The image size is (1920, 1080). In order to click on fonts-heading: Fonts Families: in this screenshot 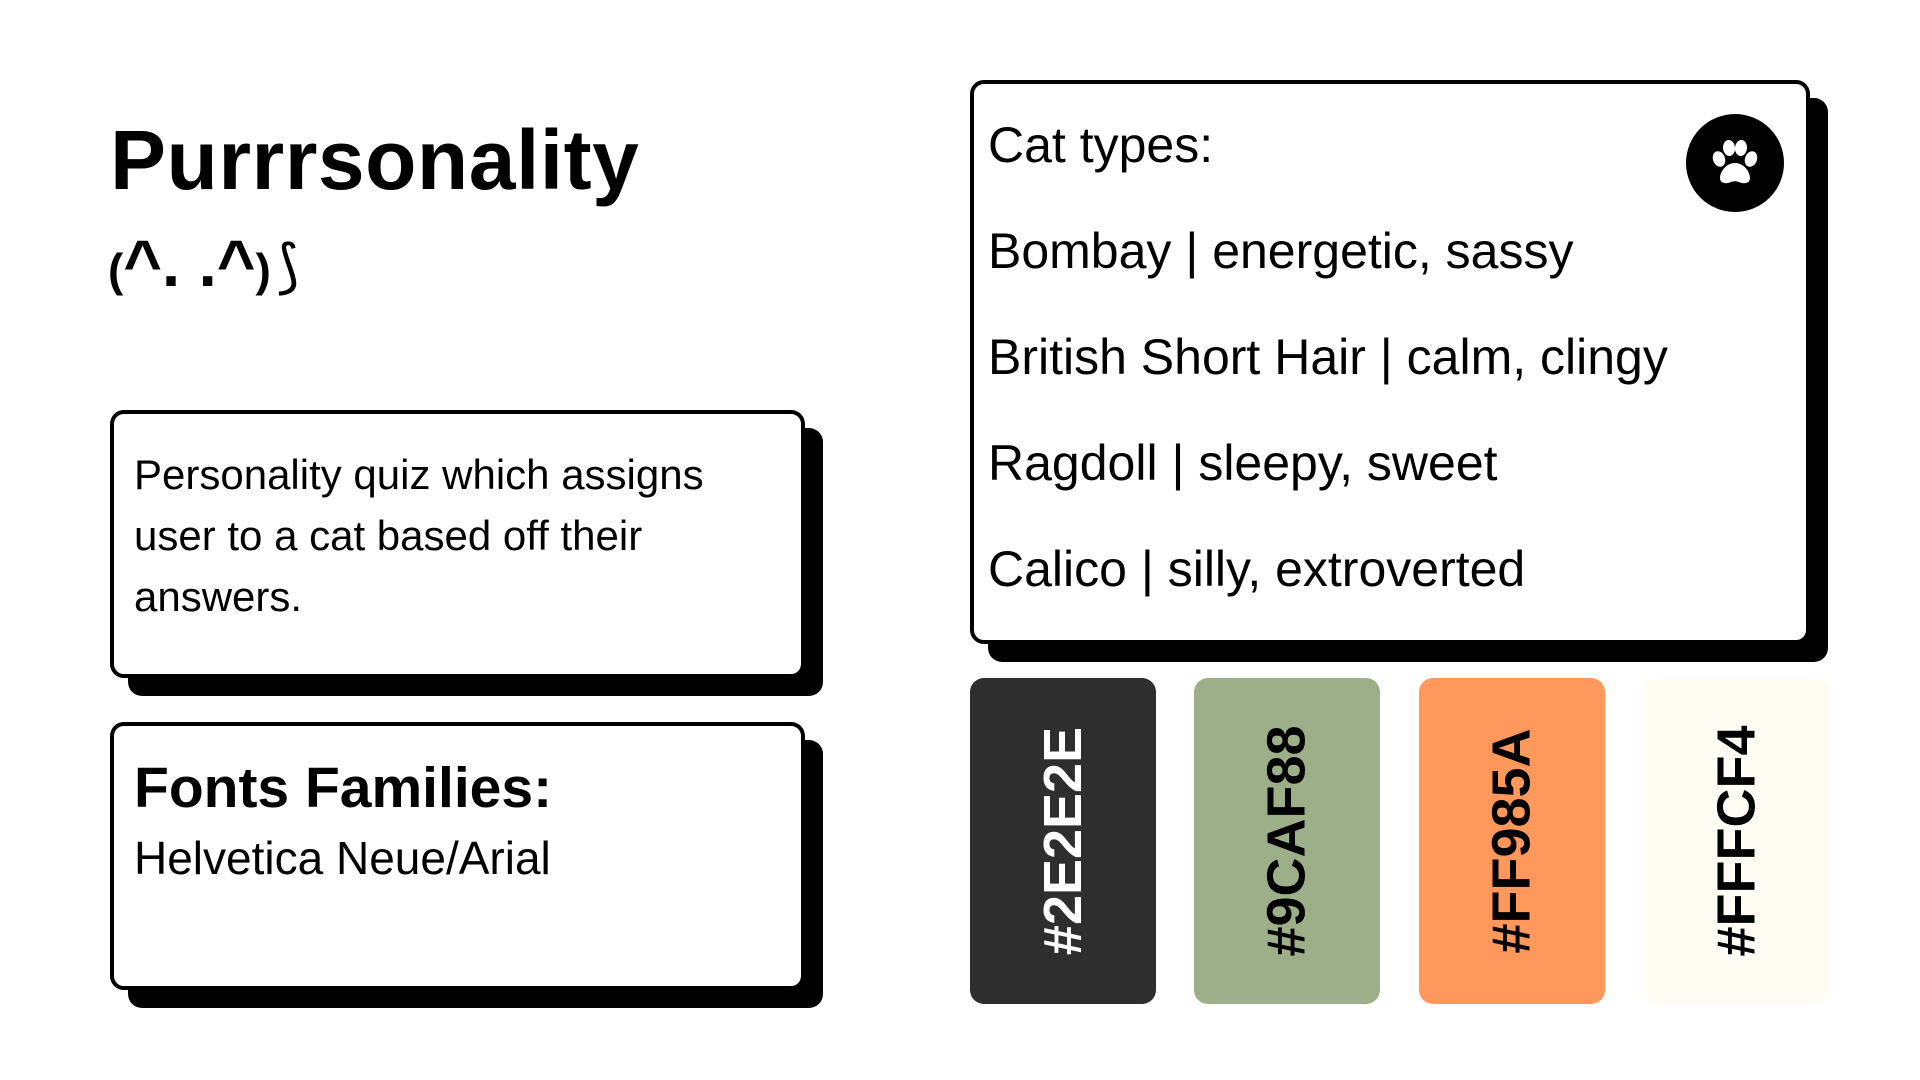, I will do `click(343, 788)`.